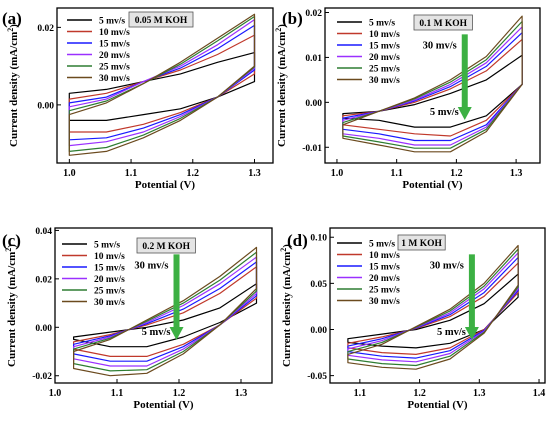 The height and width of the screenshot is (424, 550). I want to click on cv-curve-10-mv-s, so click(162, 83).